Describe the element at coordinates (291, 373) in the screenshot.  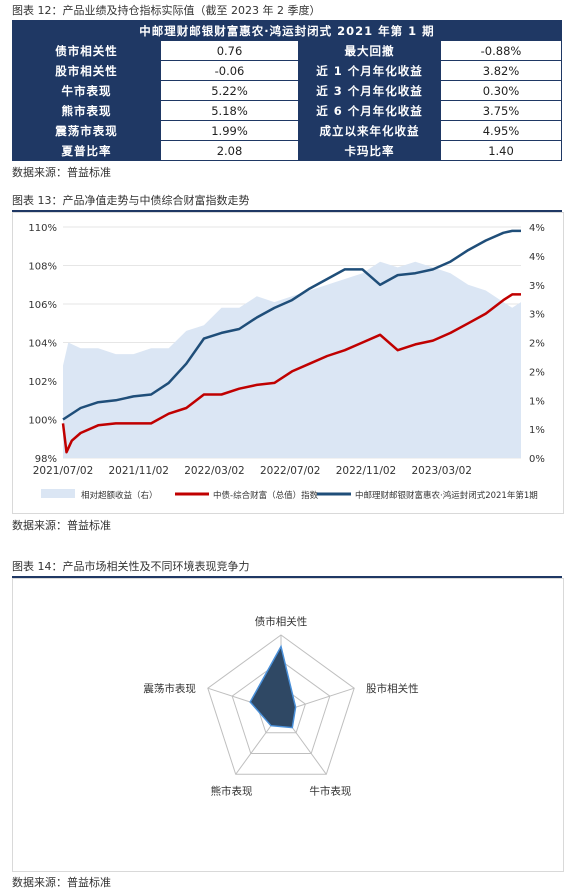
I see `index-line` at that location.